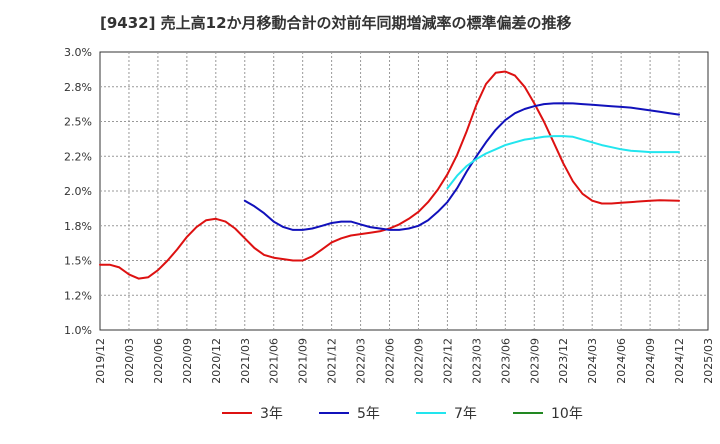  I want to click on x-tick-label: 2023/09, so click(534, 361).